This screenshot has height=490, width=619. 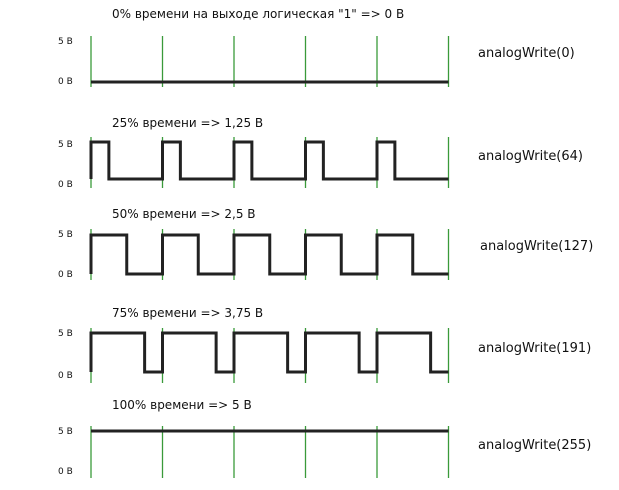 What do you see at coordinates (534, 445) in the screenshot?
I see `analogwrite-call: analogWrite(255)` at bounding box center [534, 445].